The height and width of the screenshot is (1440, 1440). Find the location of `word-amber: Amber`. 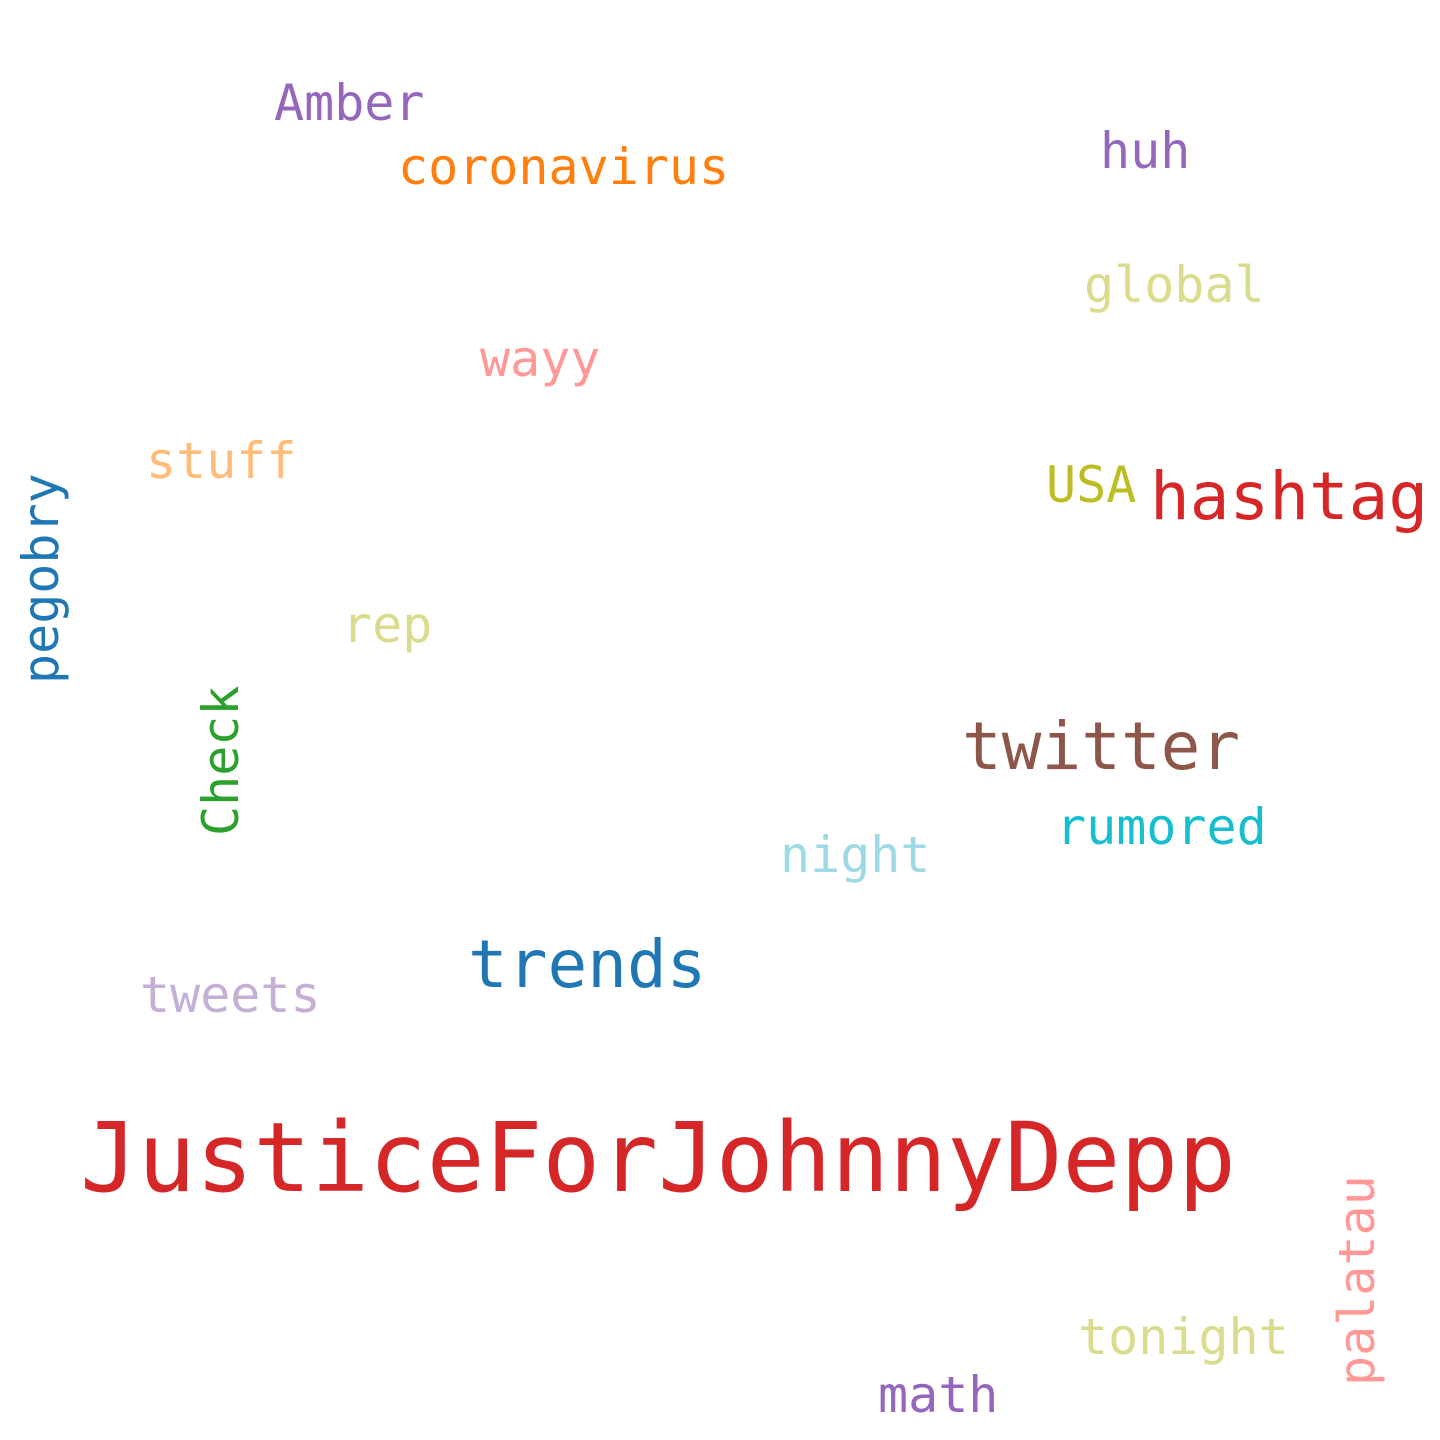

word-amber: Amber is located at coordinates (349, 103).